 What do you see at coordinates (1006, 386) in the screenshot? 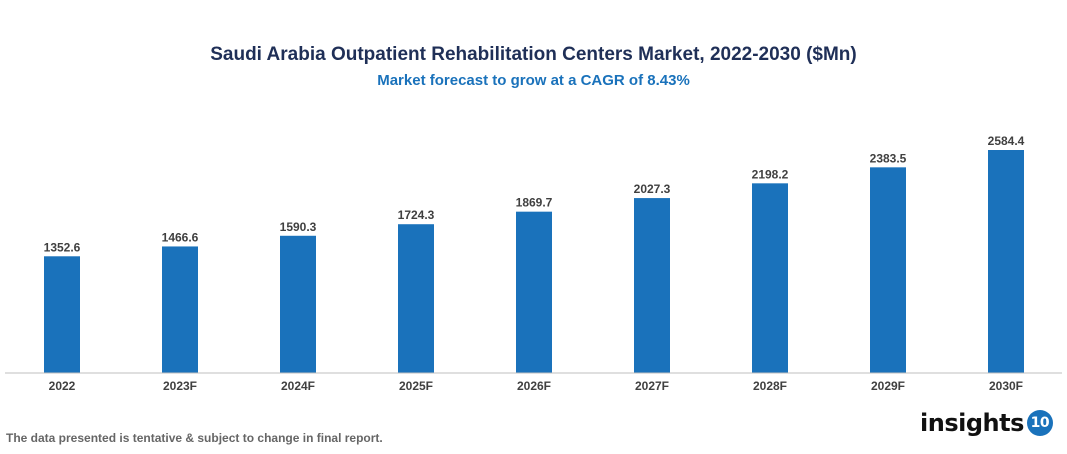
I see `x-tick-label: 2030F` at bounding box center [1006, 386].